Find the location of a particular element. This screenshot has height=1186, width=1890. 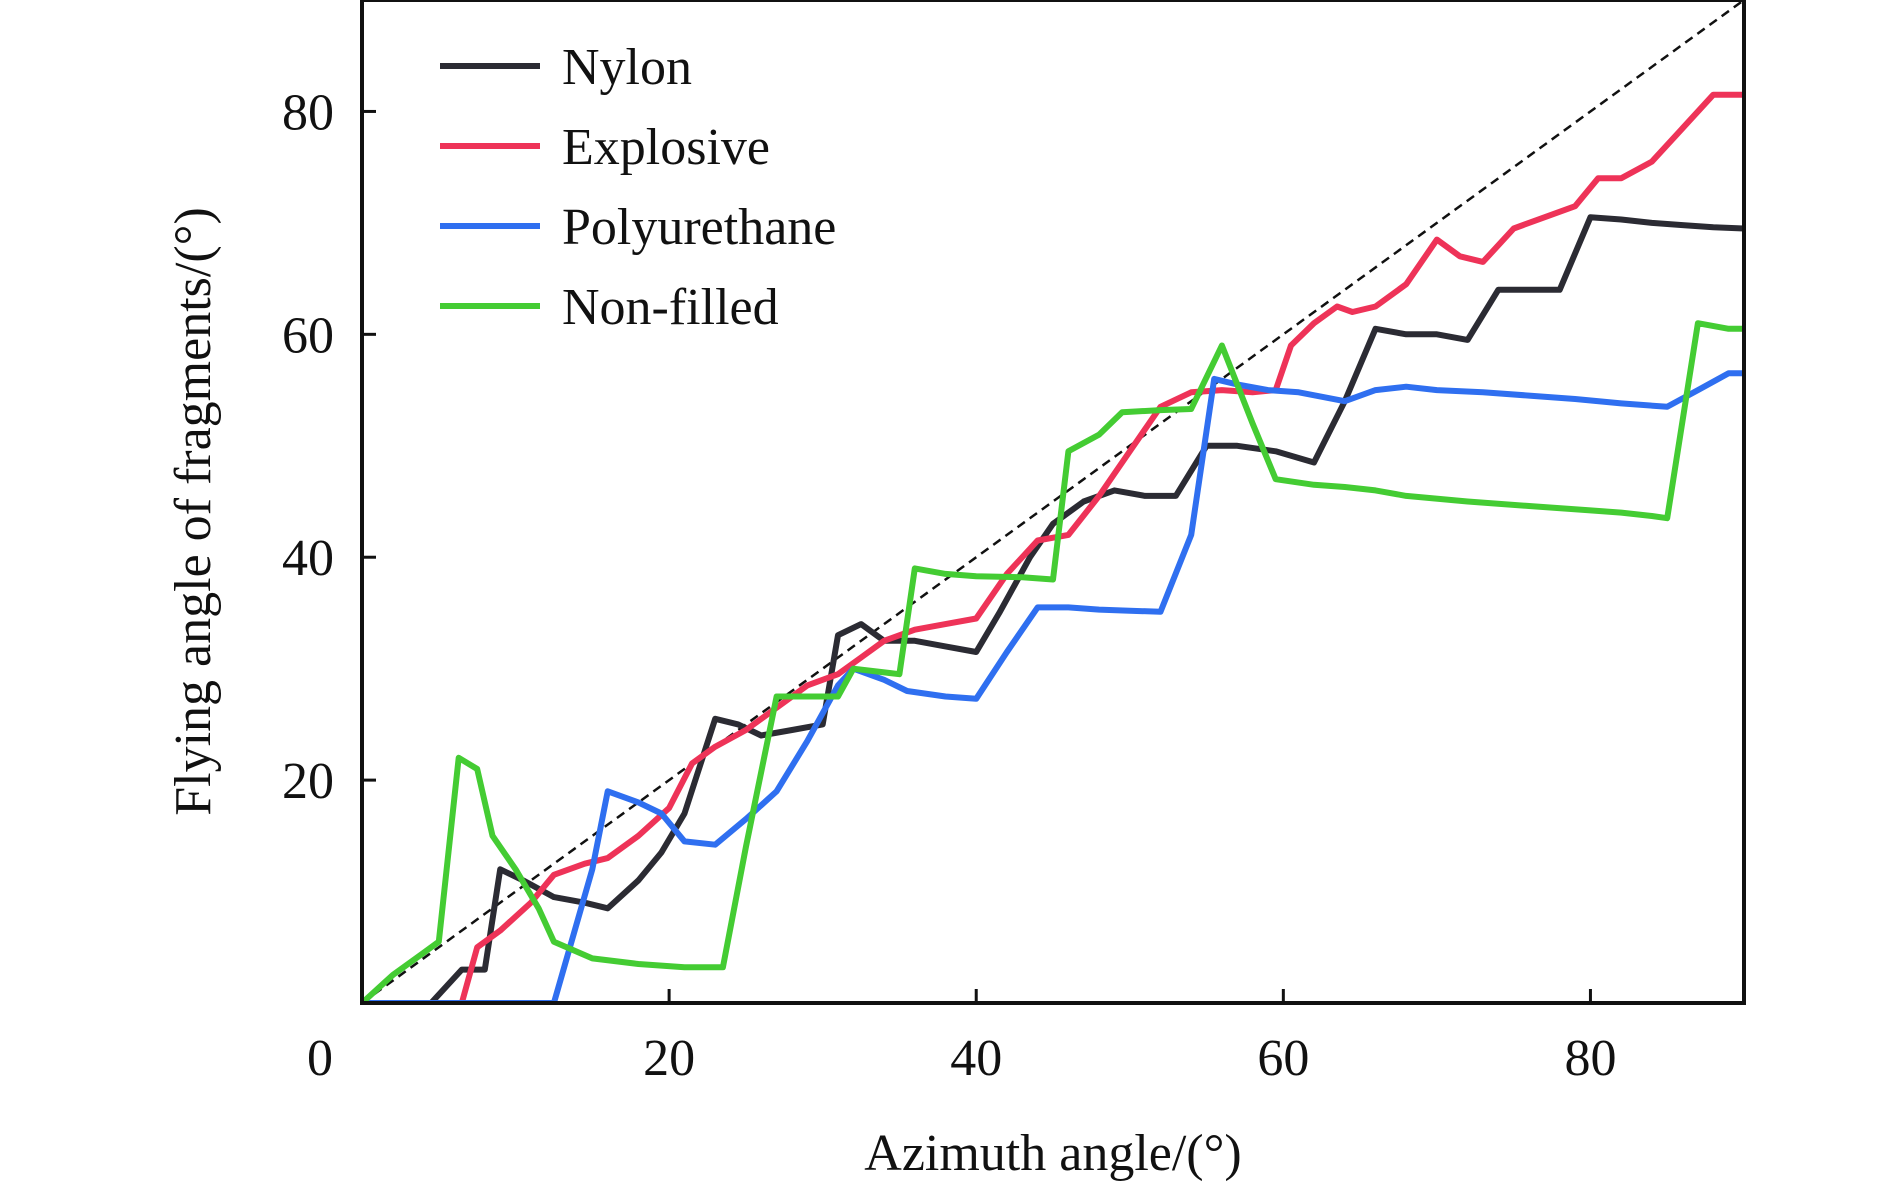

x-tick-label: 0 is located at coordinates (320, 1058).